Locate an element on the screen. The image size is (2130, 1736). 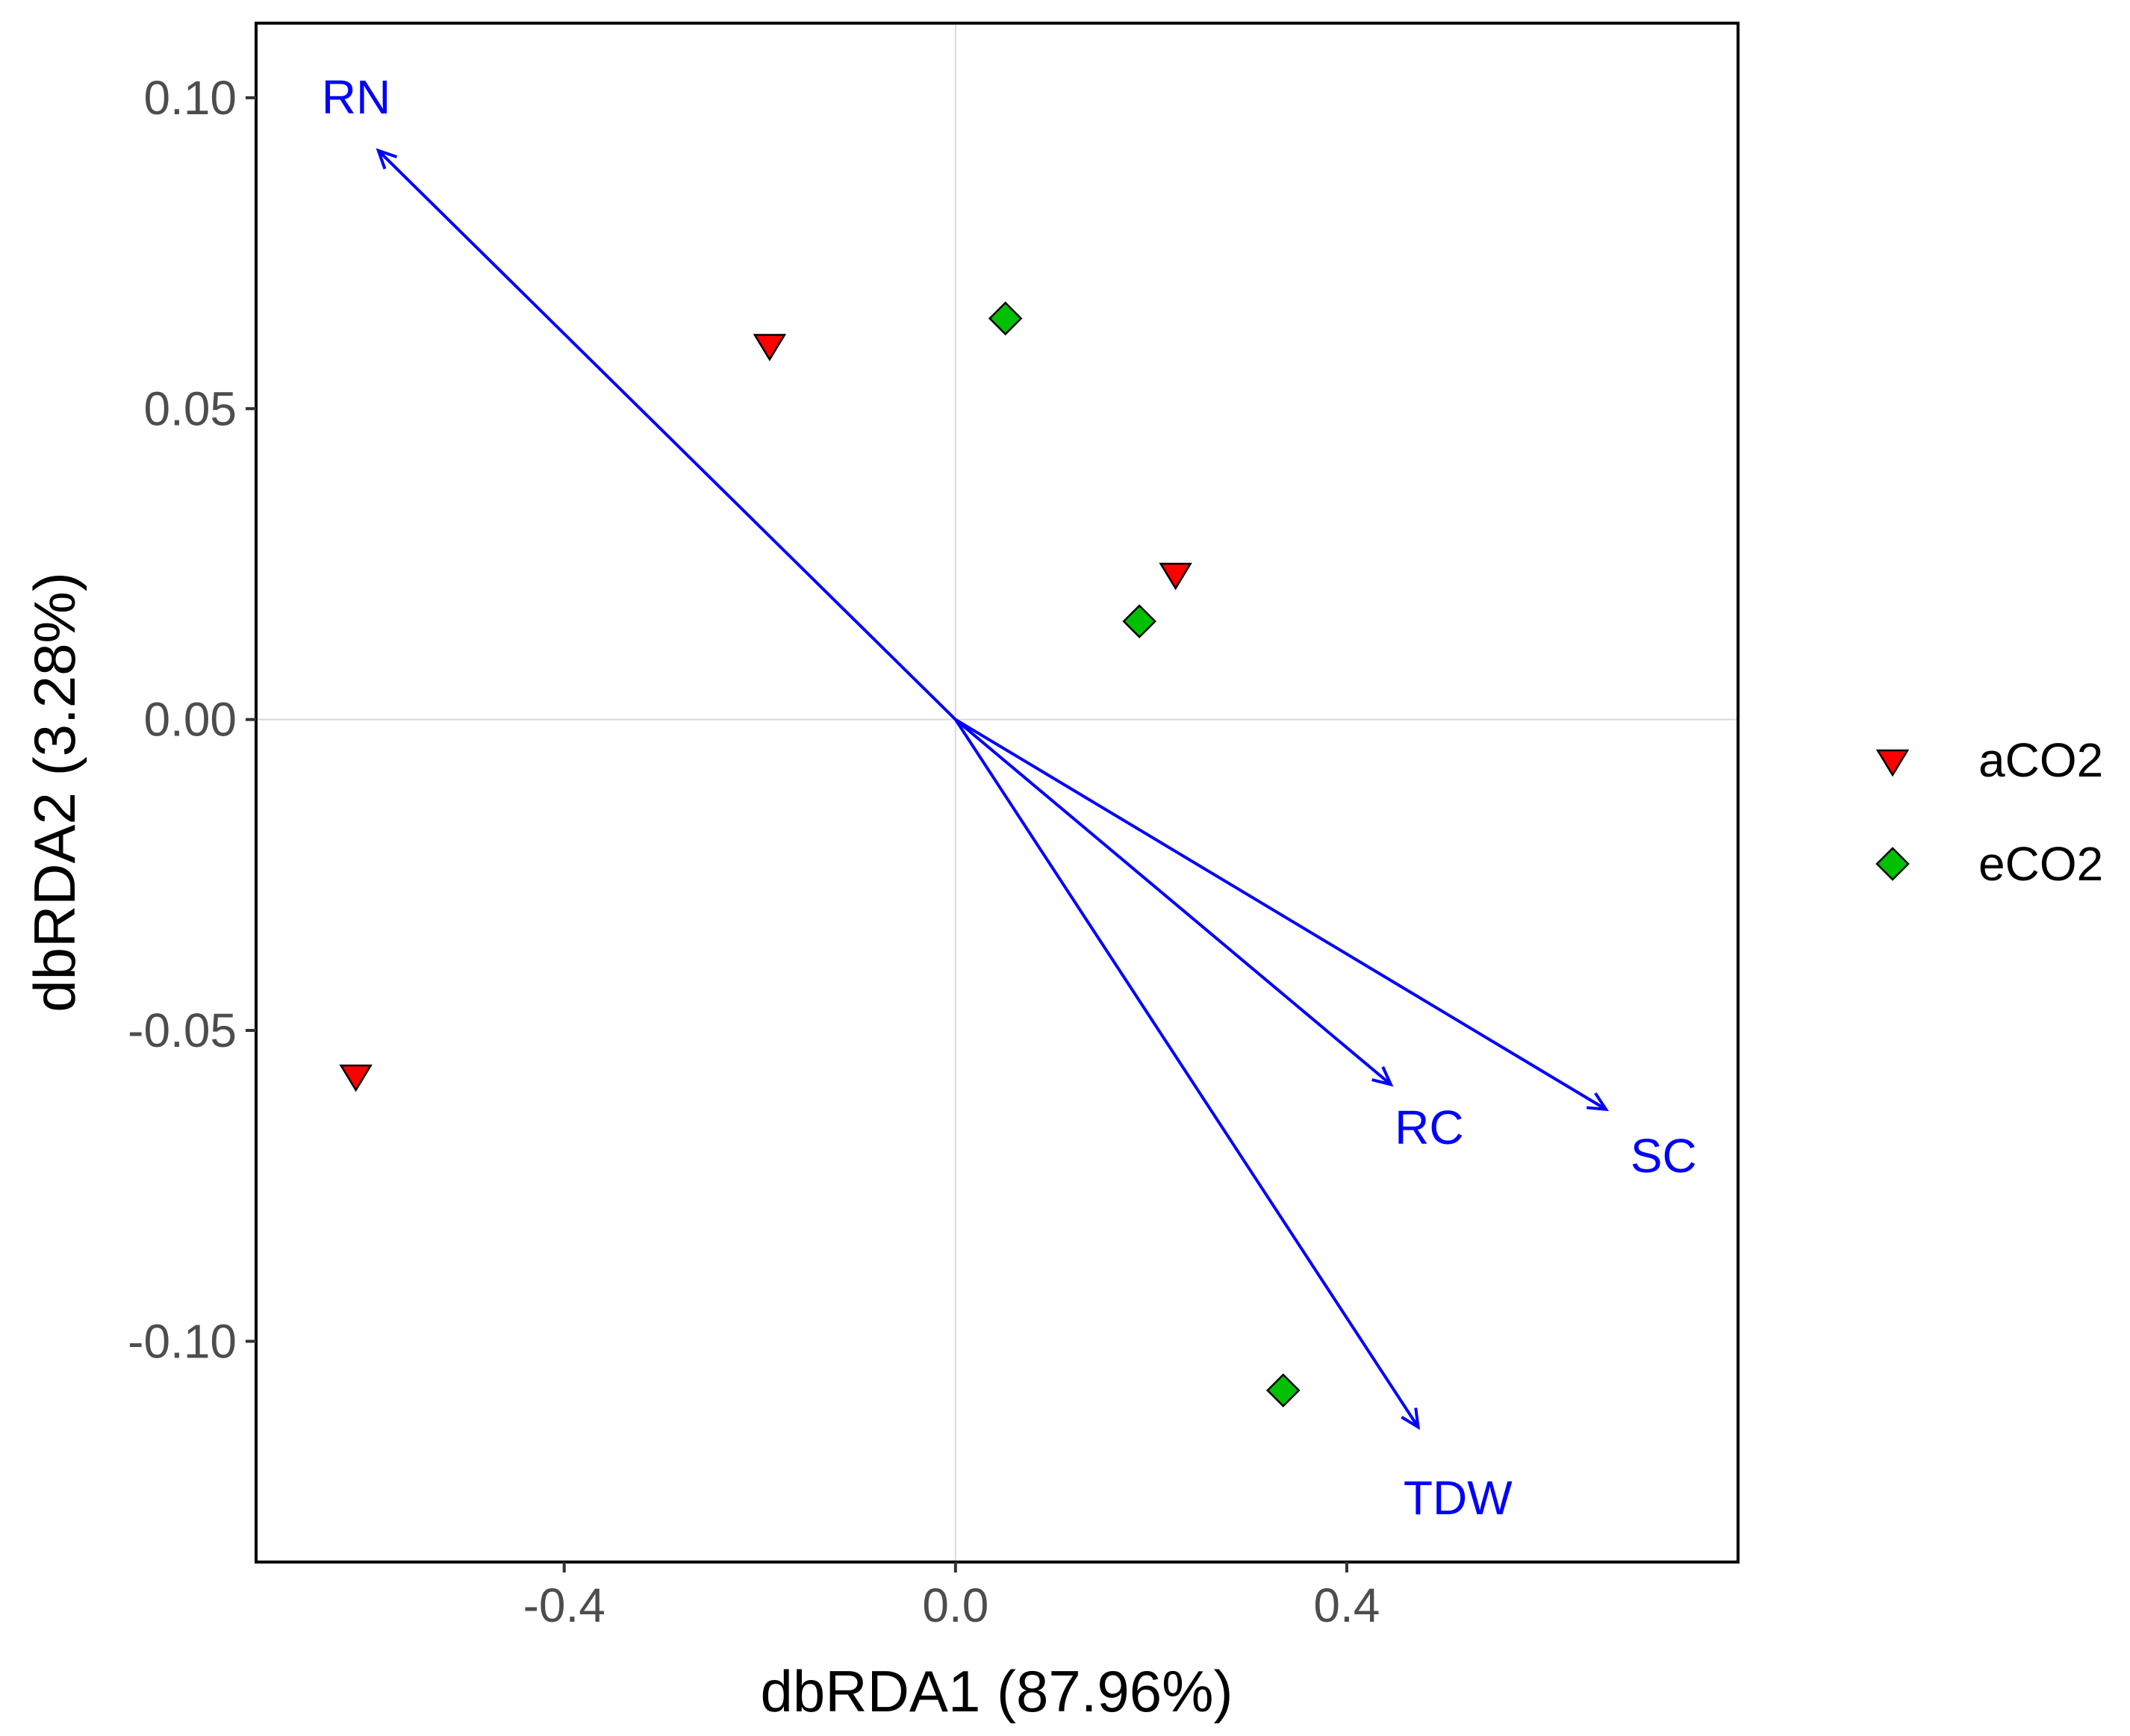
y-tick-label: -0.05 is located at coordinates (182, 1030).